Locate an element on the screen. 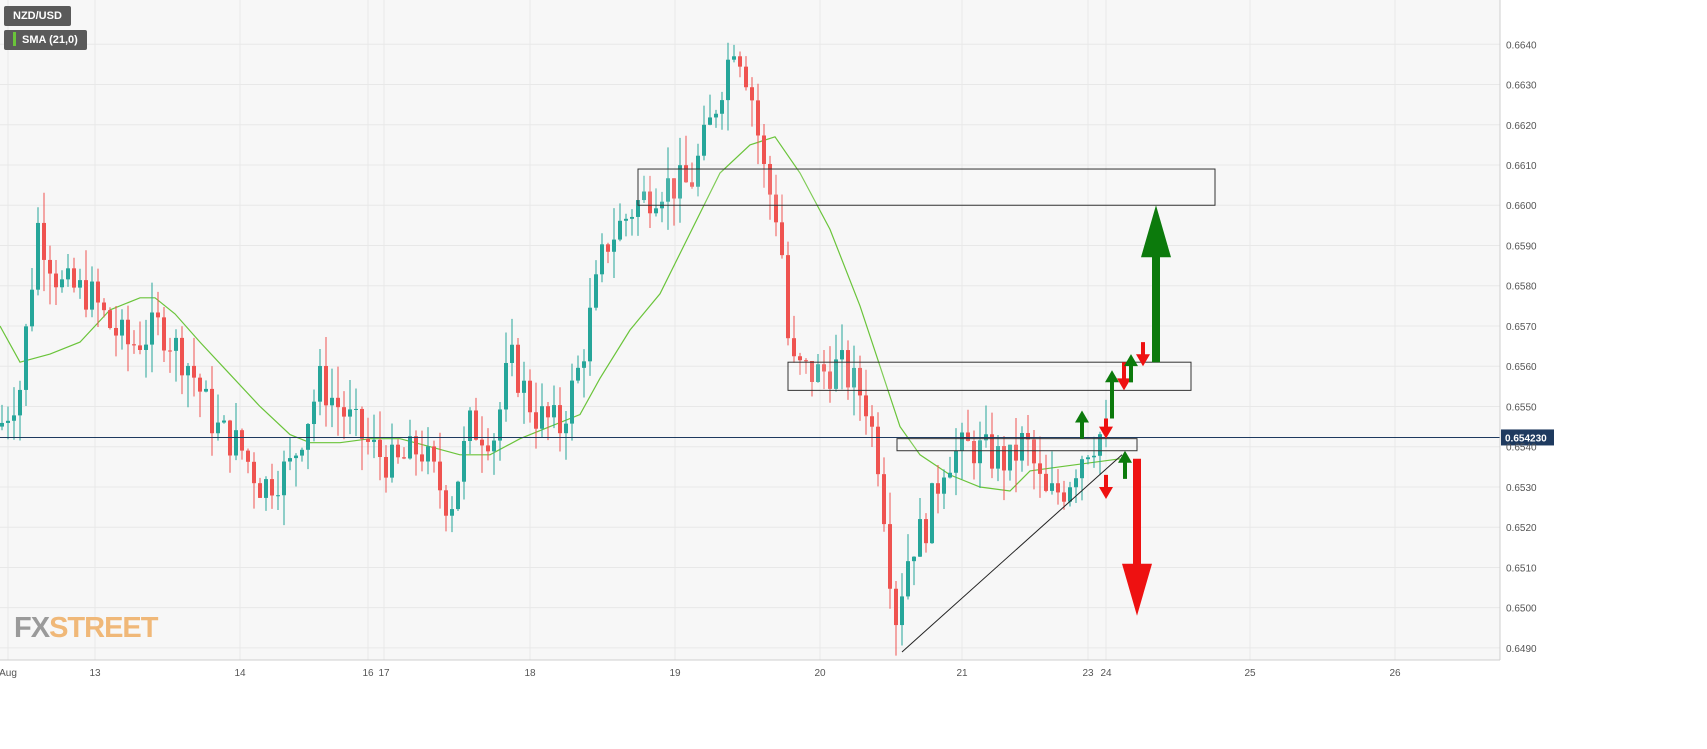 This screenshot has width=1707, height=749. y-tick-label: 0.6550 is located at coordinates (1521, 407).